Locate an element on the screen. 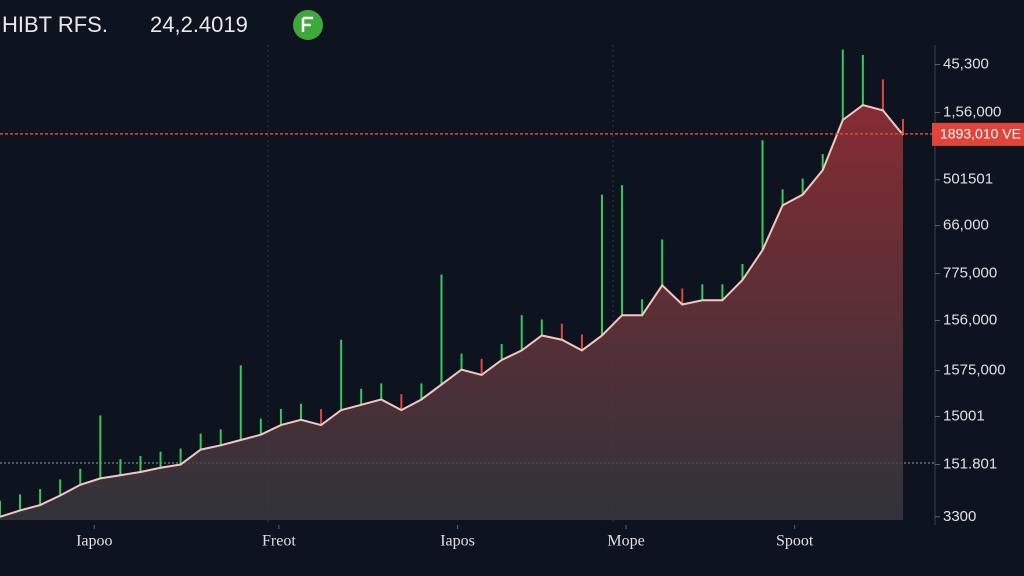 Image resolution: width=1024 pixels, height=576 pixels. x-tick-label: Freot is located at coordinates (279, 541).